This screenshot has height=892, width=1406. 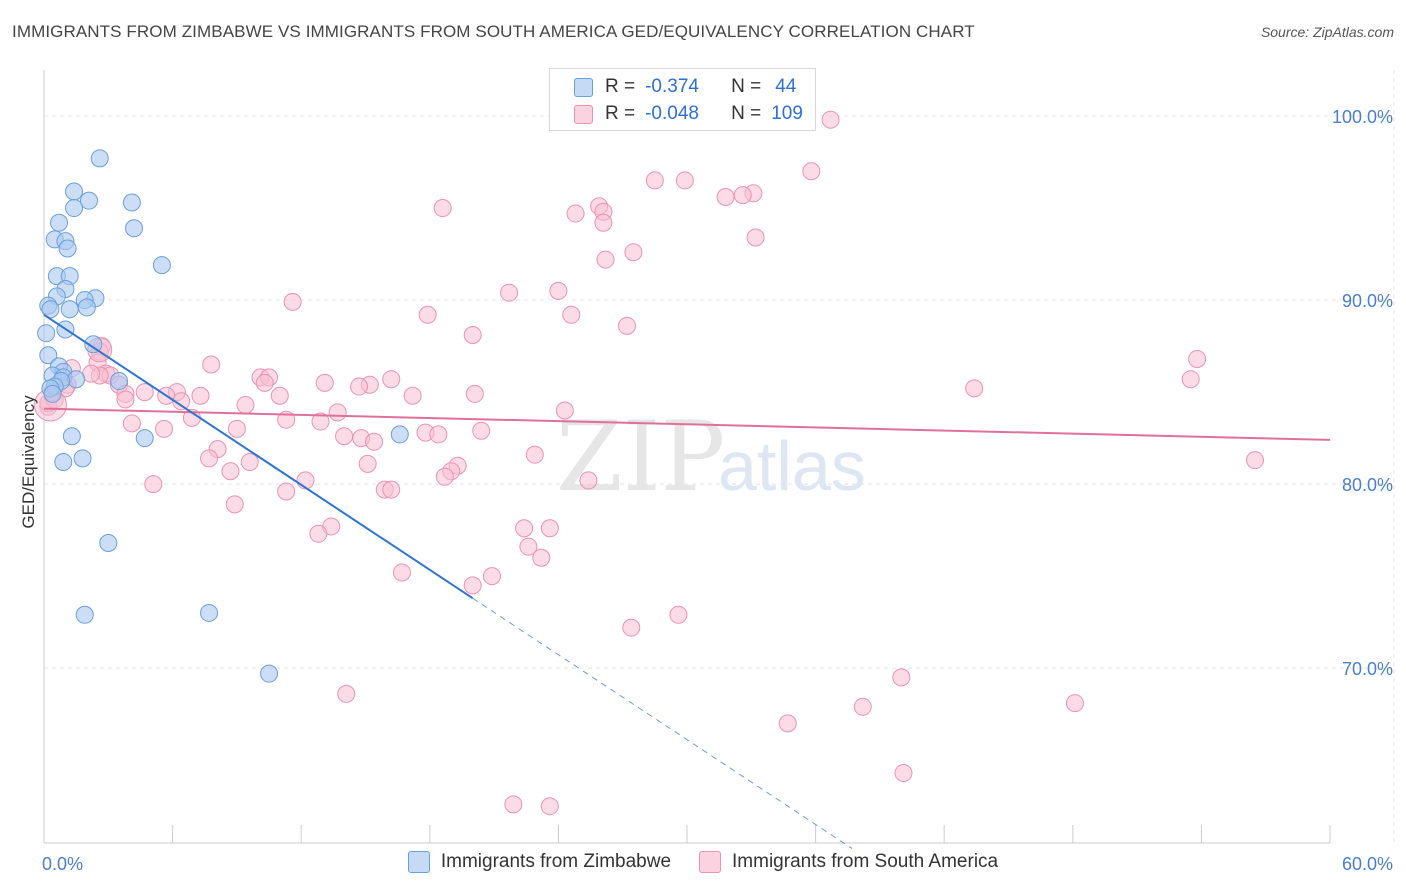 I want to click on legend-item-zimbabwe: Immigrants from Zimbabwe, so click(x=539, y=862).